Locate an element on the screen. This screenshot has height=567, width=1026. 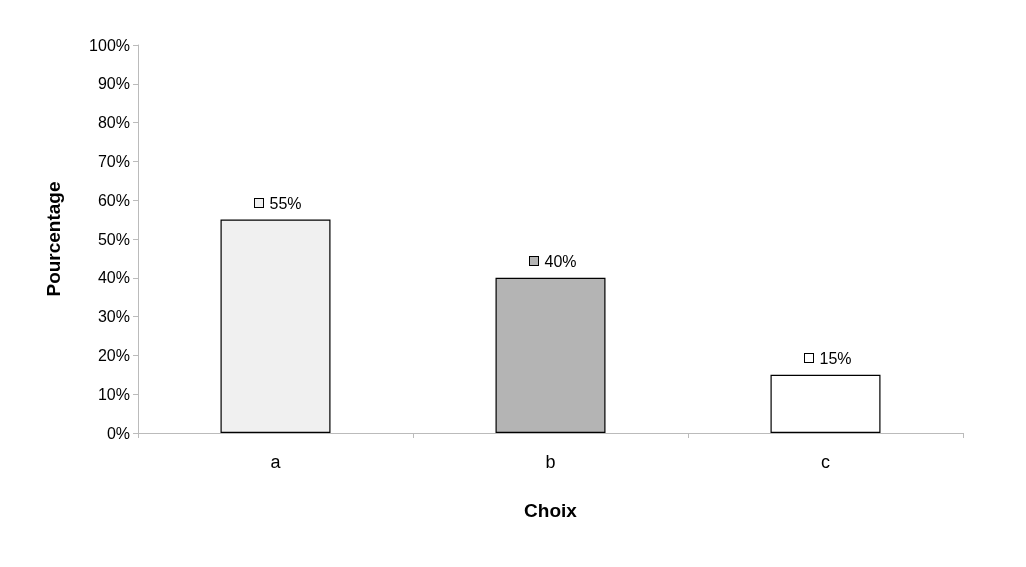
y-tick-label: 20% is located at coordinates (113, 355).